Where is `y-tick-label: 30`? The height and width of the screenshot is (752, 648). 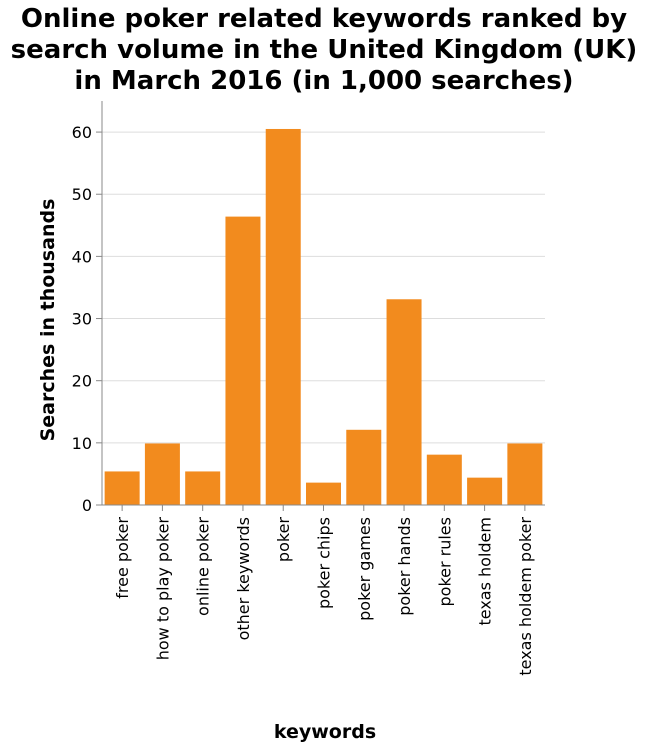
y-tick-label: 30 is located at coordinates (82, 319).